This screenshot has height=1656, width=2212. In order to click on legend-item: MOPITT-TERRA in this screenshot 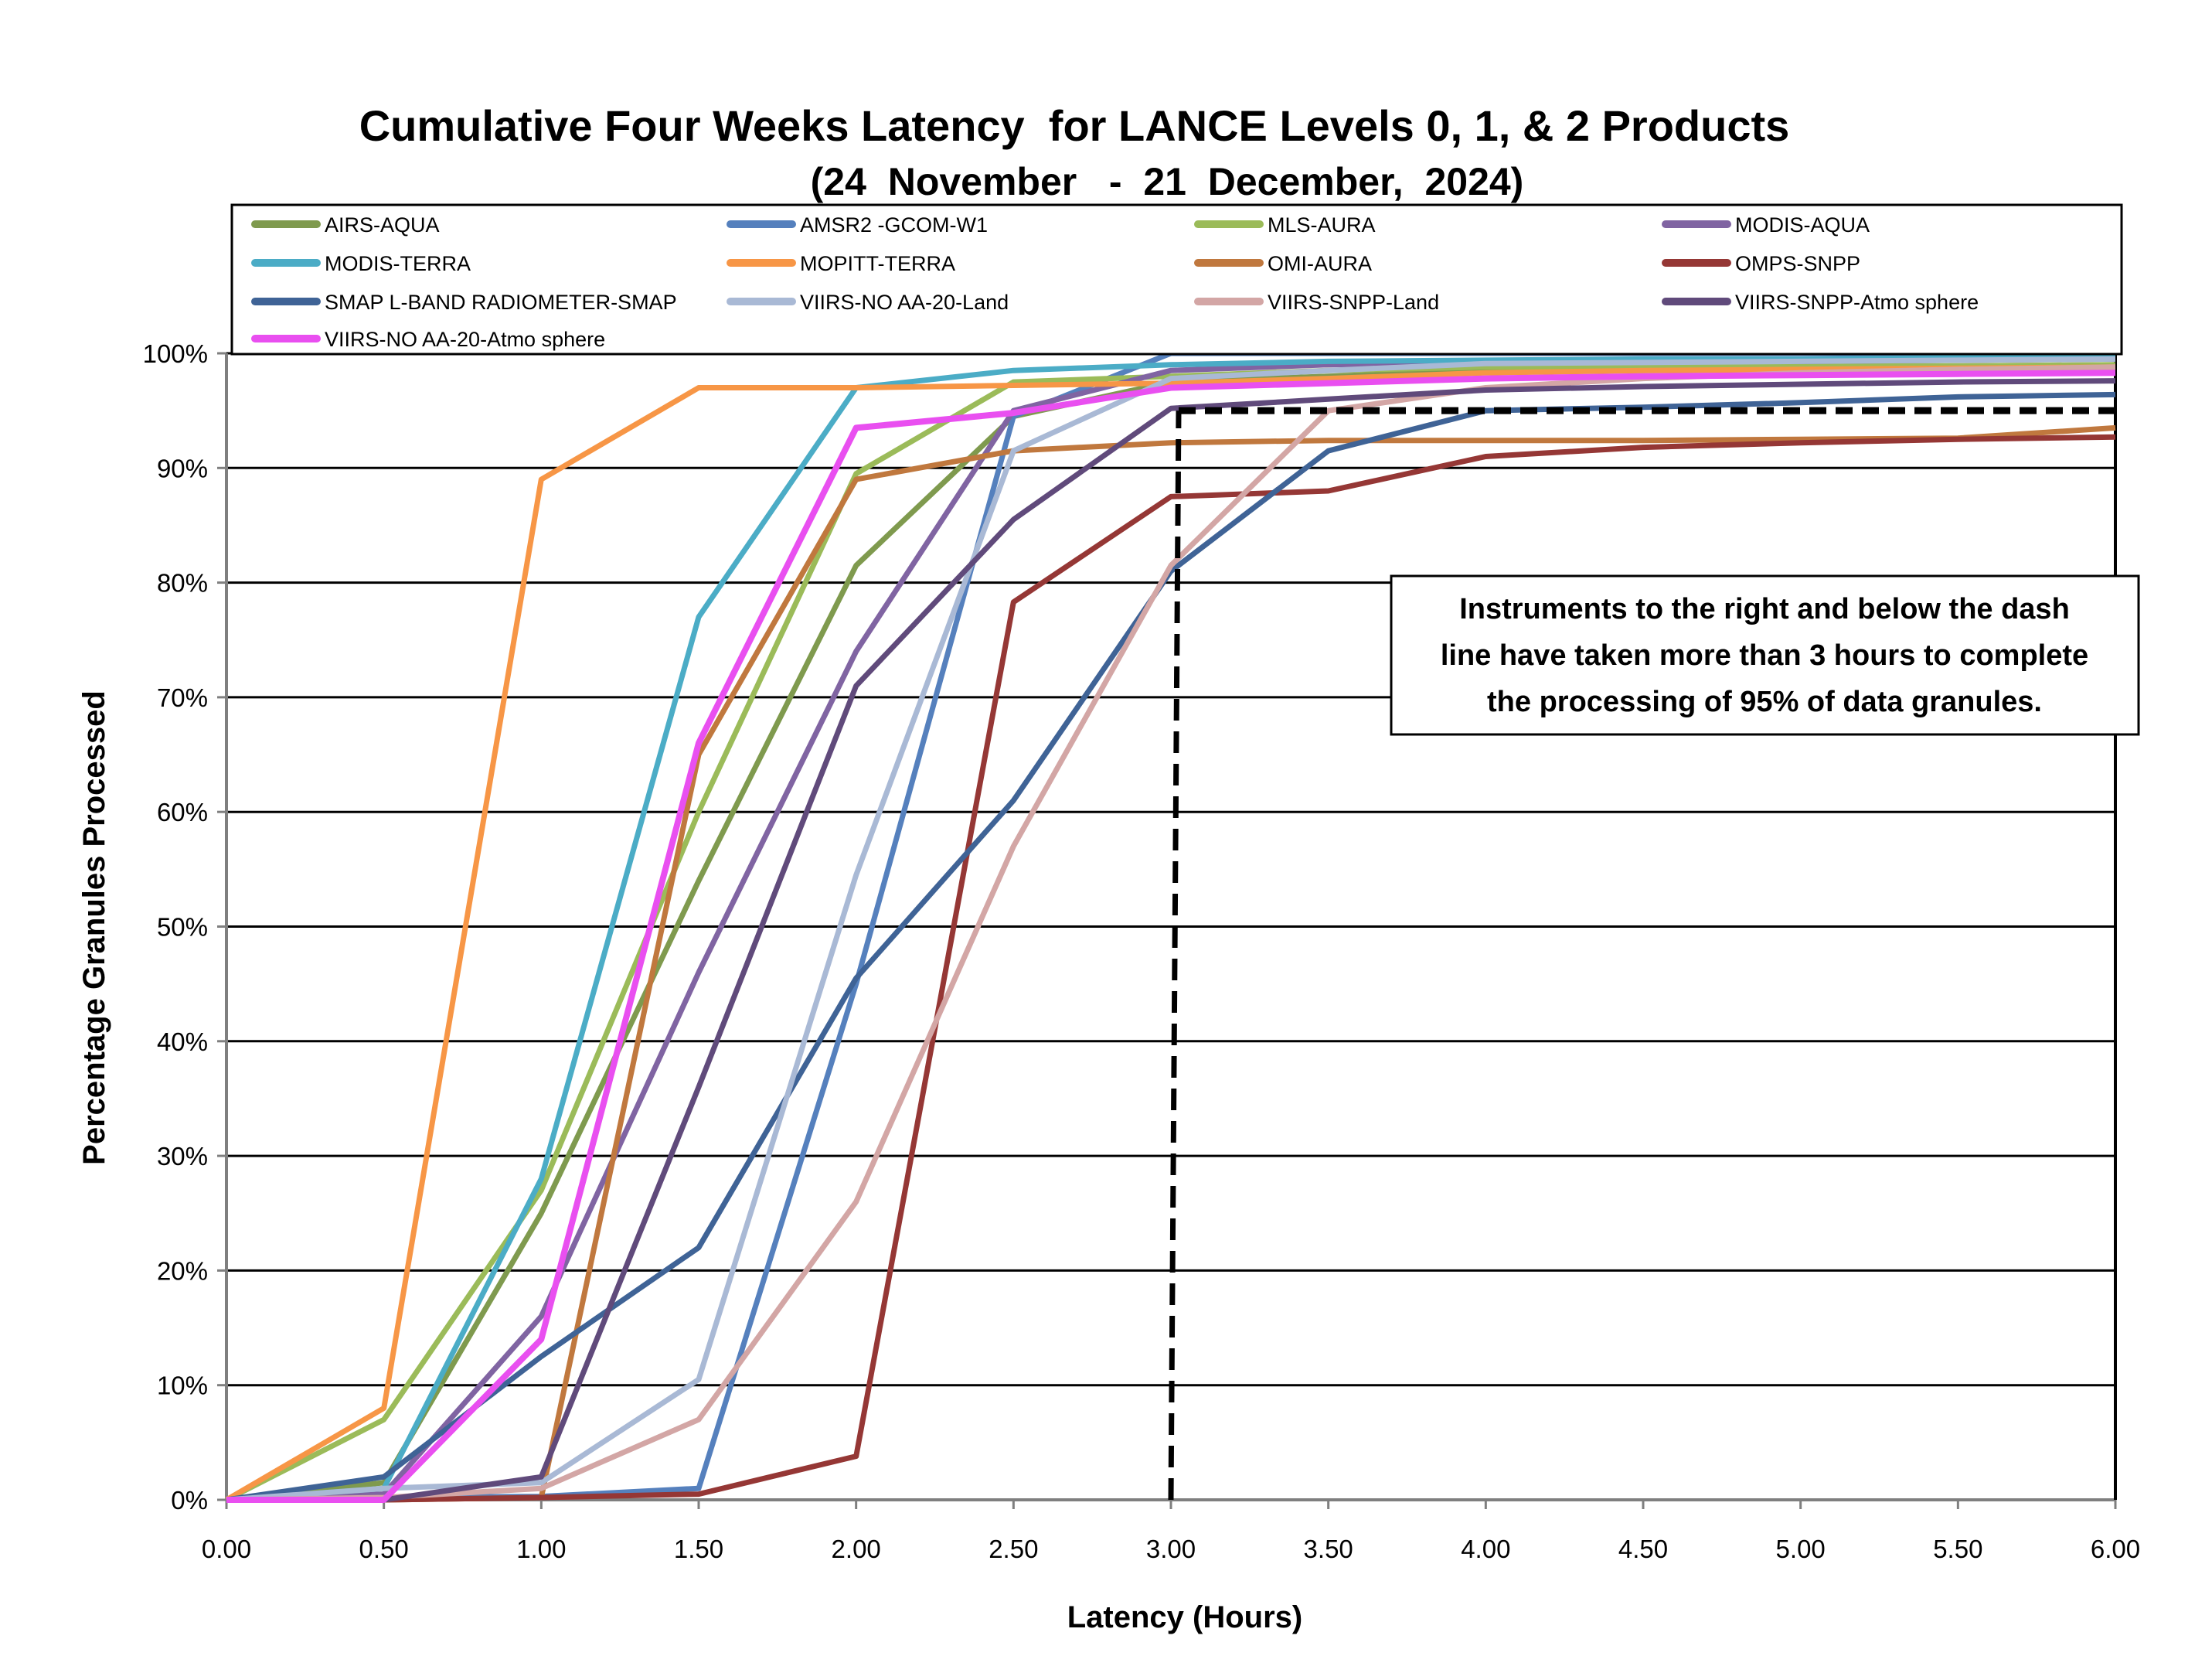, I will do `click(841, 263)`.